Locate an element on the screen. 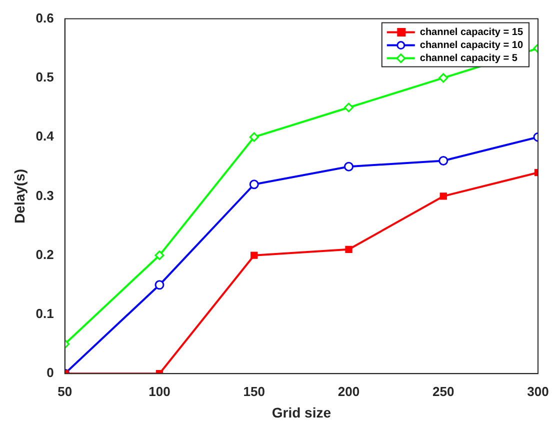 The height and width of the screenshot is (432, 560). legend-label: channel capacity = 15 is located at coordinates (472, 32).